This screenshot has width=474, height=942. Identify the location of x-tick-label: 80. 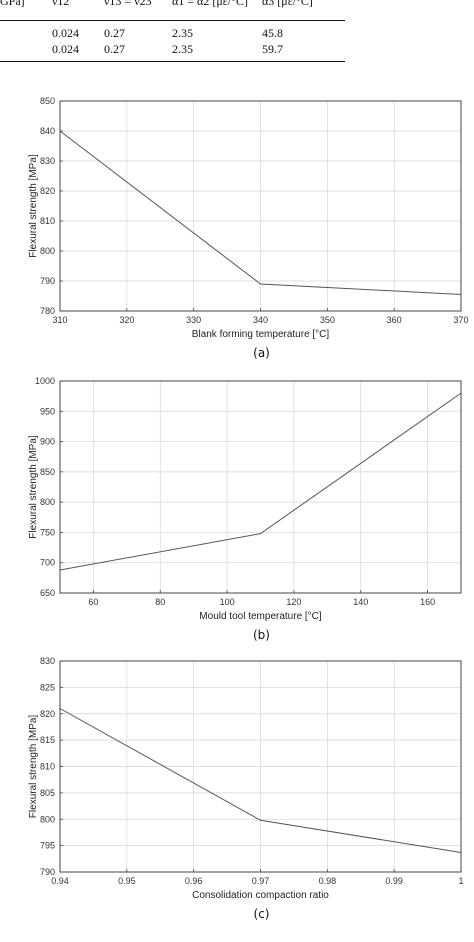
(160, 602).